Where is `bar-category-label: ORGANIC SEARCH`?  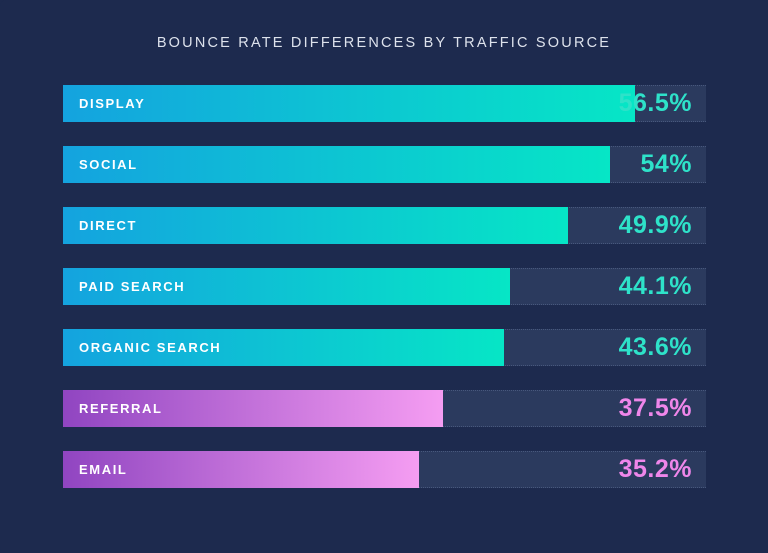
bar-category-label: ORGANIC SEARCH is located at coordinates (150, 347).